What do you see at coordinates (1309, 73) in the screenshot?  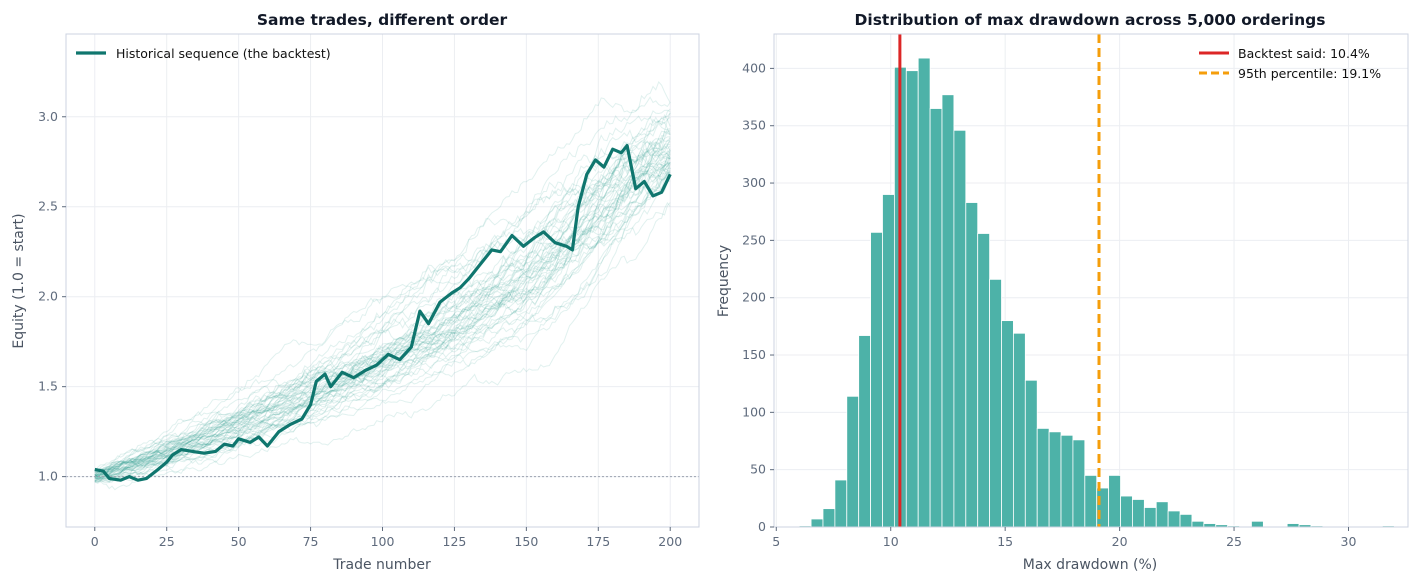 I see `legend-label-95th: 95th percentile: 19.1%` at bounding box center [1309, 73].